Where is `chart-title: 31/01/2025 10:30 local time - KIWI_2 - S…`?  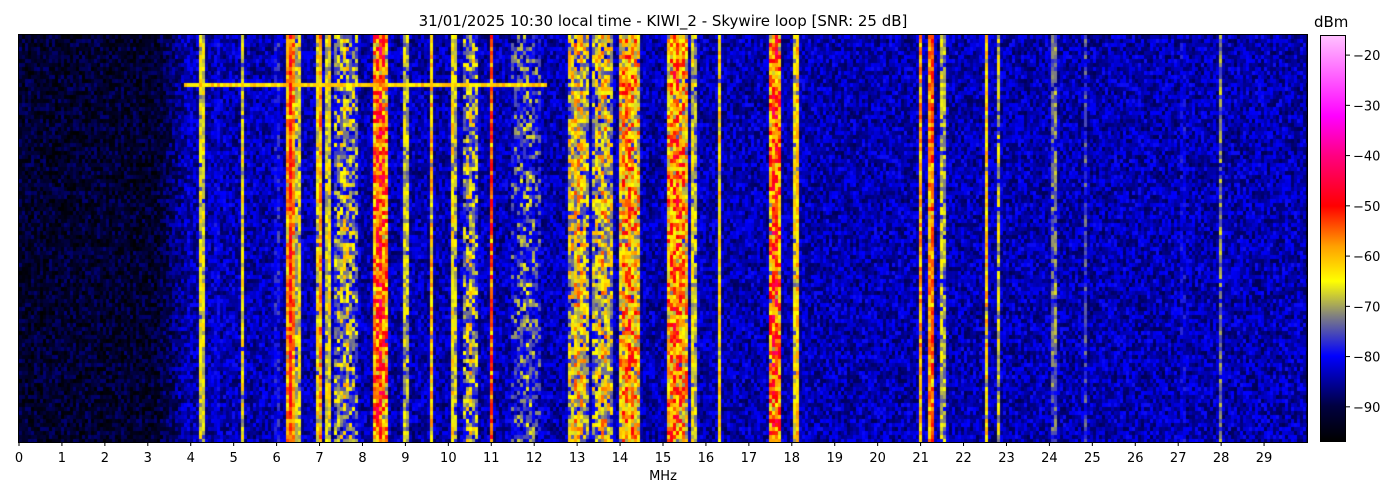 chart-title: 31/01/2025 10:30 local time - KIWI_2 - S… is located at coordinates (663, 21).